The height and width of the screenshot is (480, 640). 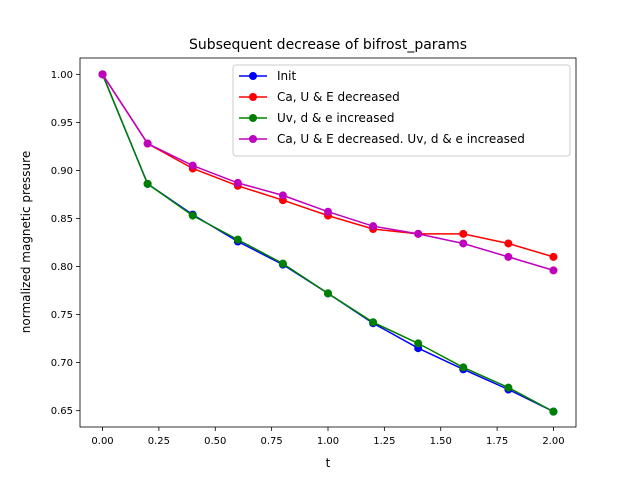 I want to click on y-tick-label: 0.80, so click(x=62, y=267).